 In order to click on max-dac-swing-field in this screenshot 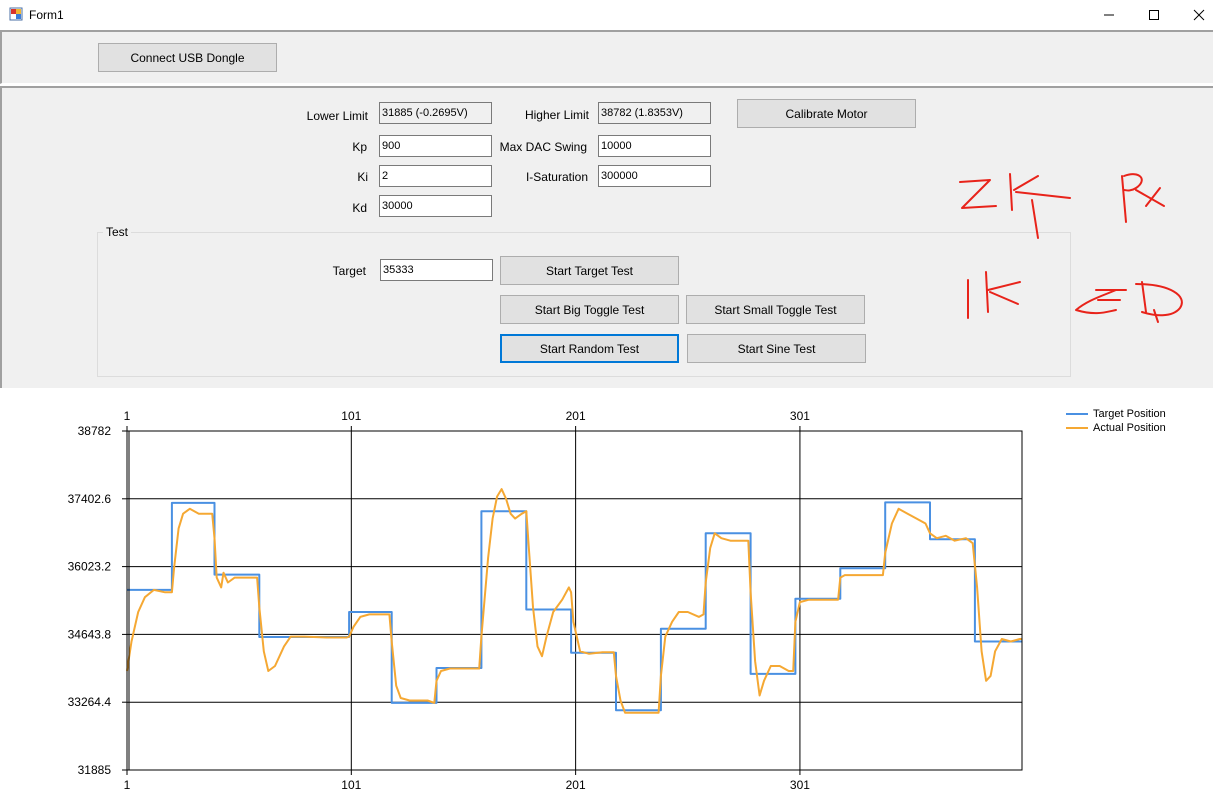, I will do `click(654, 146)`.